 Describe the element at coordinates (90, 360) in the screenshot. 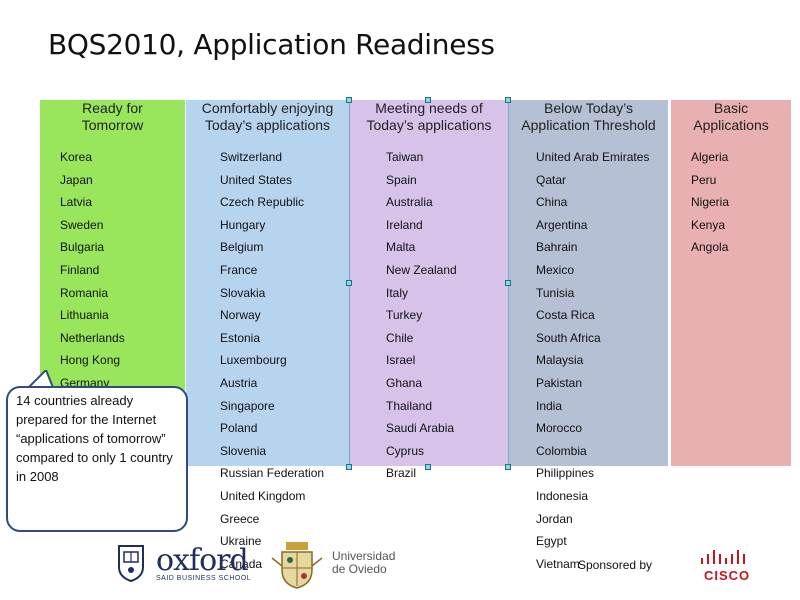

I see `country-item: Hong Kong` at that location.